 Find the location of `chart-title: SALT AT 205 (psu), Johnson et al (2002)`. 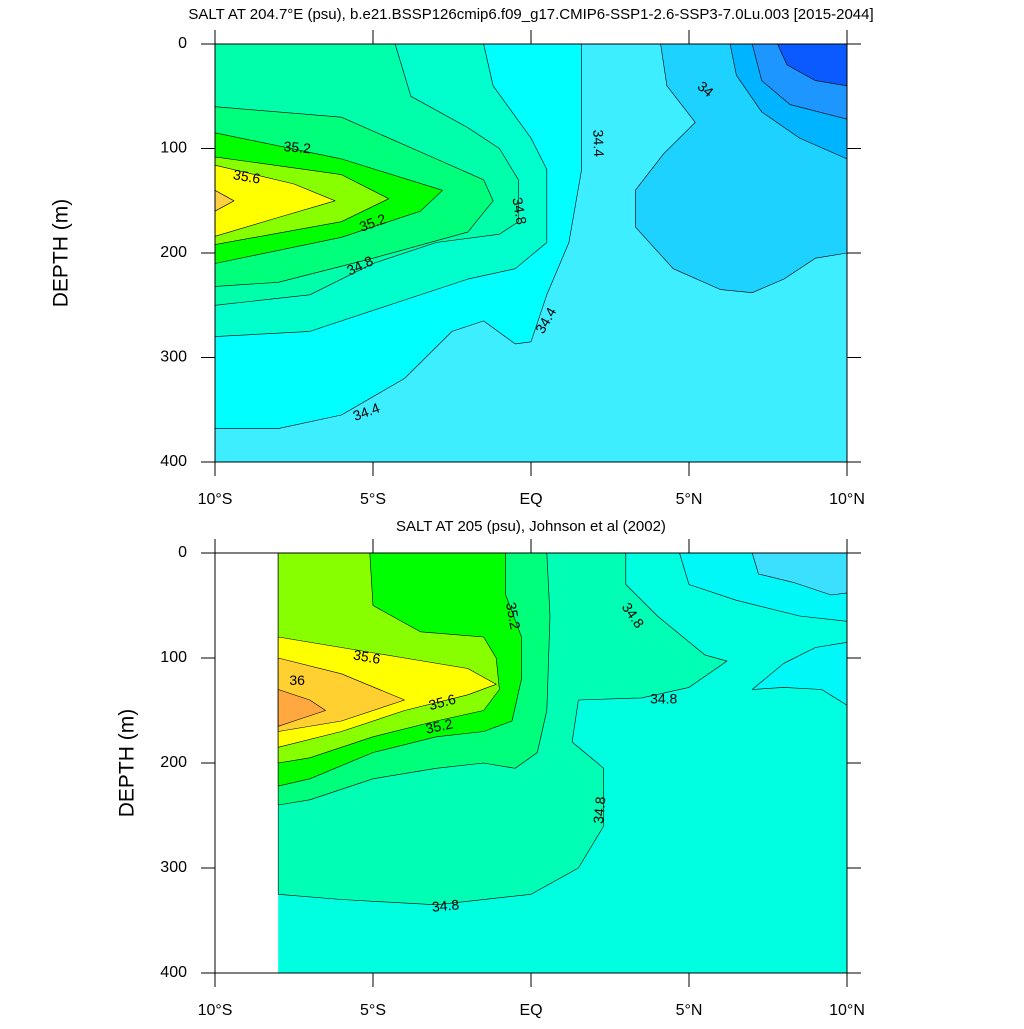

chart-title: SALT AT 205 (psu), Johnson et al (2002) is located at coordinates (531, 526).